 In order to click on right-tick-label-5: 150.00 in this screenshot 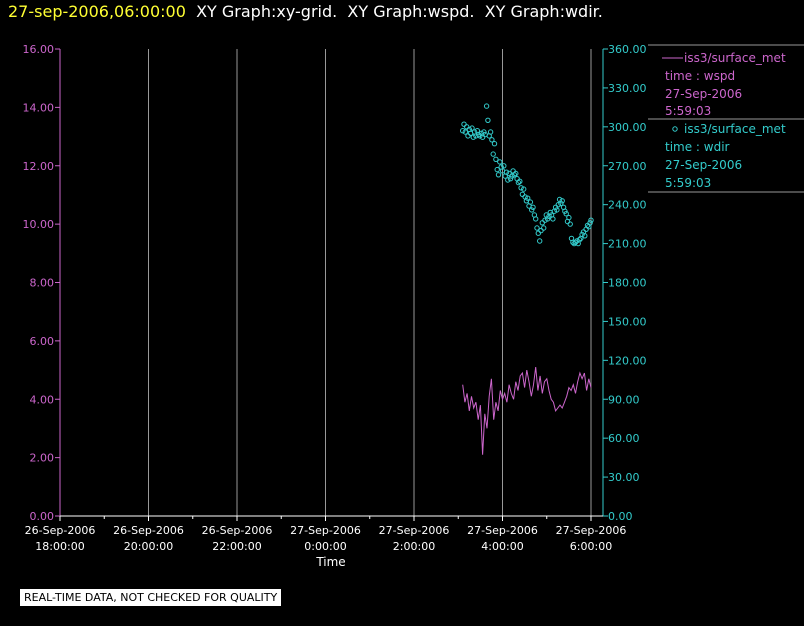, I will do `click(627, 321)`.